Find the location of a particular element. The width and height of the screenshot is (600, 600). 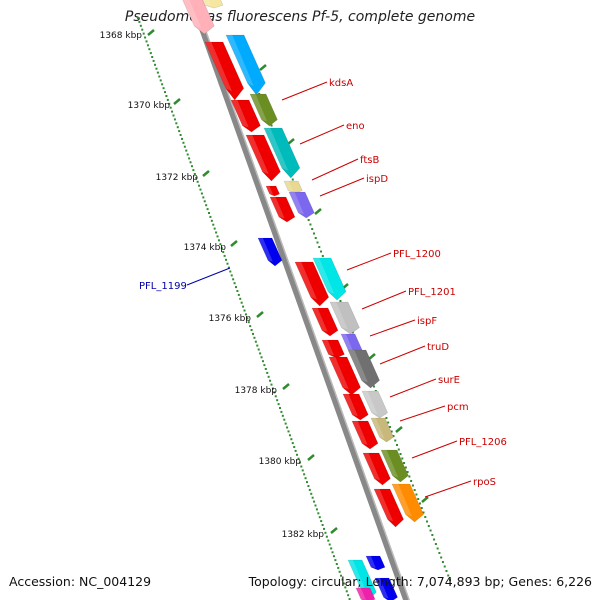

gene-arrow-ispd is located at coordinates (293, 187).